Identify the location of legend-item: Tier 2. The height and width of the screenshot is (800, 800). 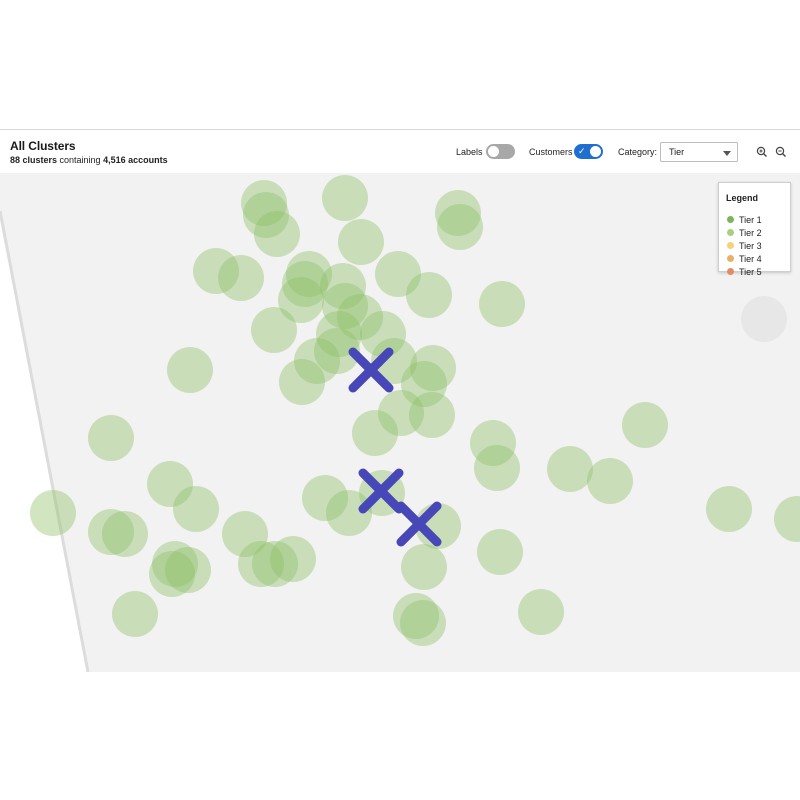
(744, 234).